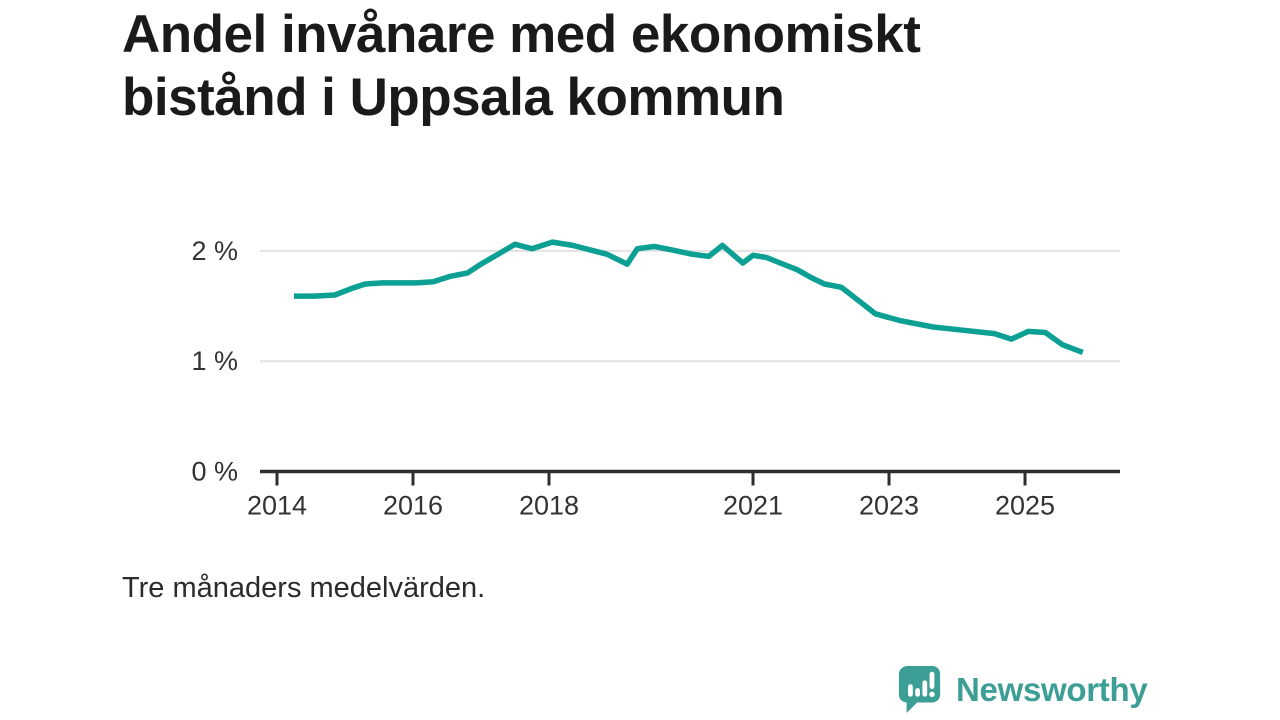  Describe the element at coordinates (214, 472) in the screenshot. I see `y-tick-label: 0 %` at that location.